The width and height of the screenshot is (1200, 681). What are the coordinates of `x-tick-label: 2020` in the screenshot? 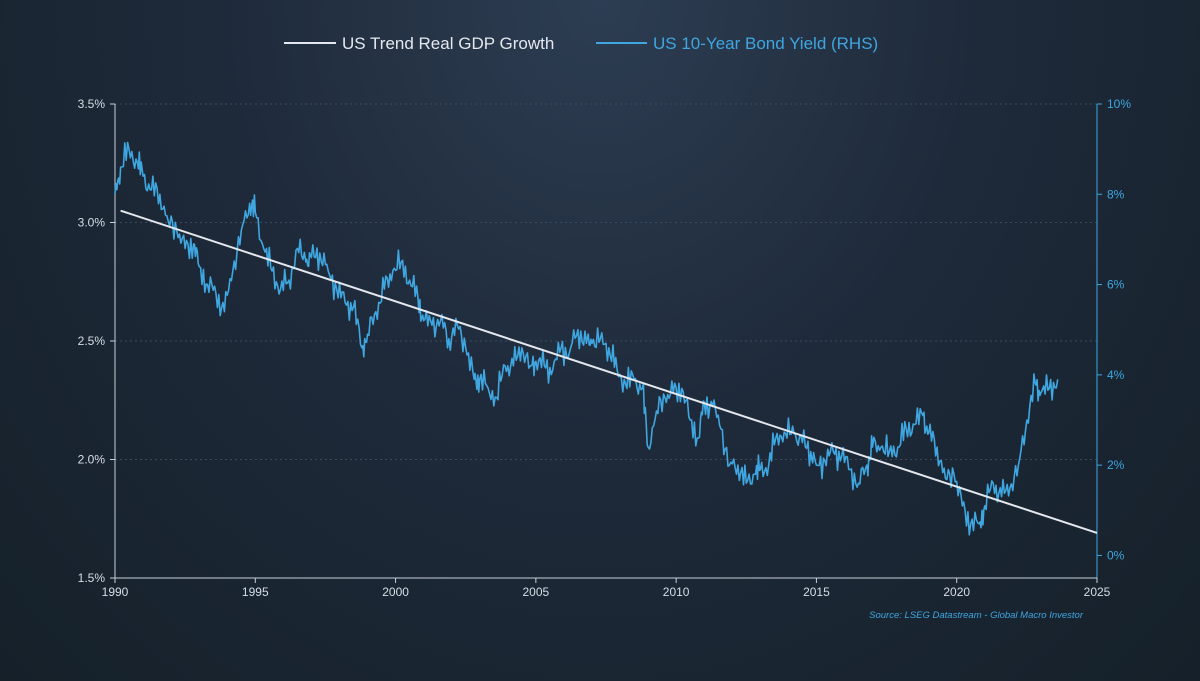 It's located at (956, 592).